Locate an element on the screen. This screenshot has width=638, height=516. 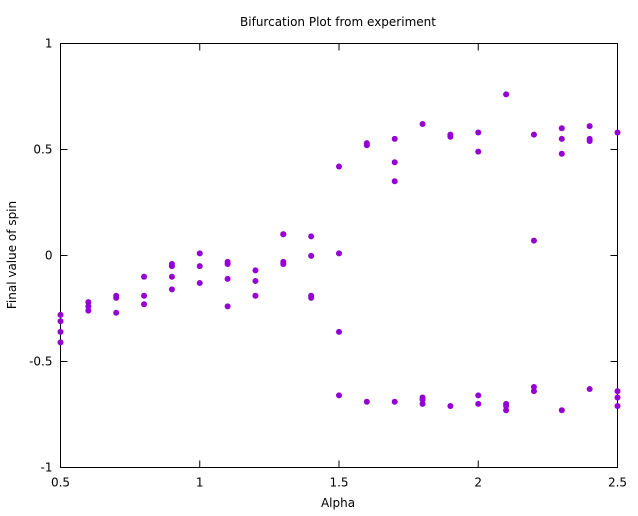
y-axis-tick-labels: -1 -0.5 0 0.5 1 is located at coordinates (40, 256).